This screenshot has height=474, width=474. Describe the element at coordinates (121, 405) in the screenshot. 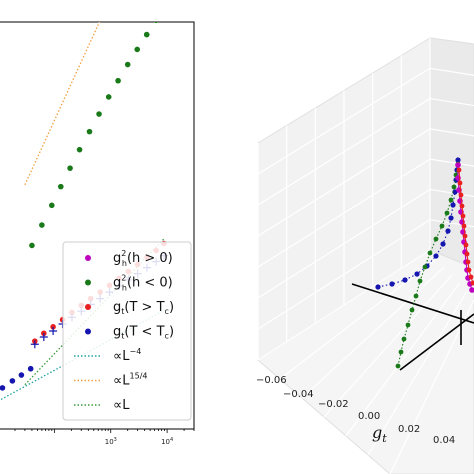

I see `legend-main: ∝L` at that location.